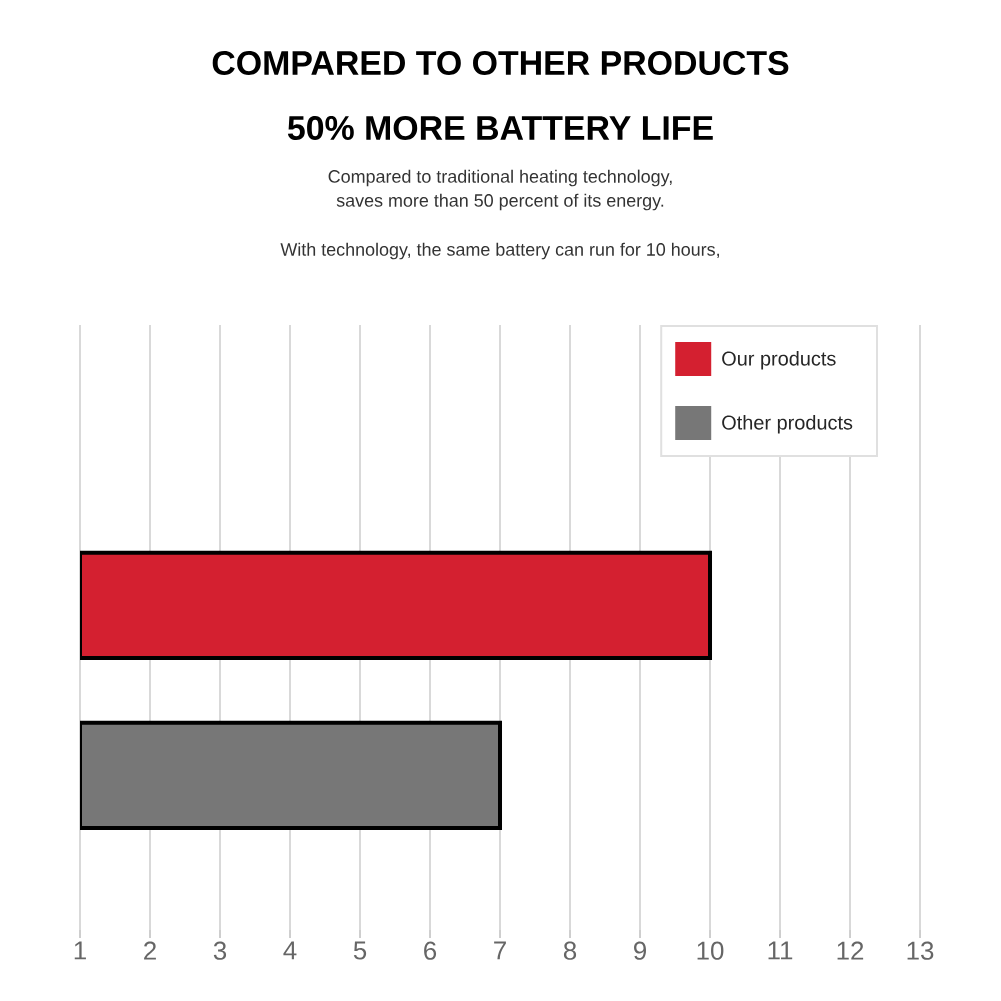  What do you see at coordinates (500, 950) in the screenshot?
I see `x-tick-label: 7` at bounding box center [500, 950].